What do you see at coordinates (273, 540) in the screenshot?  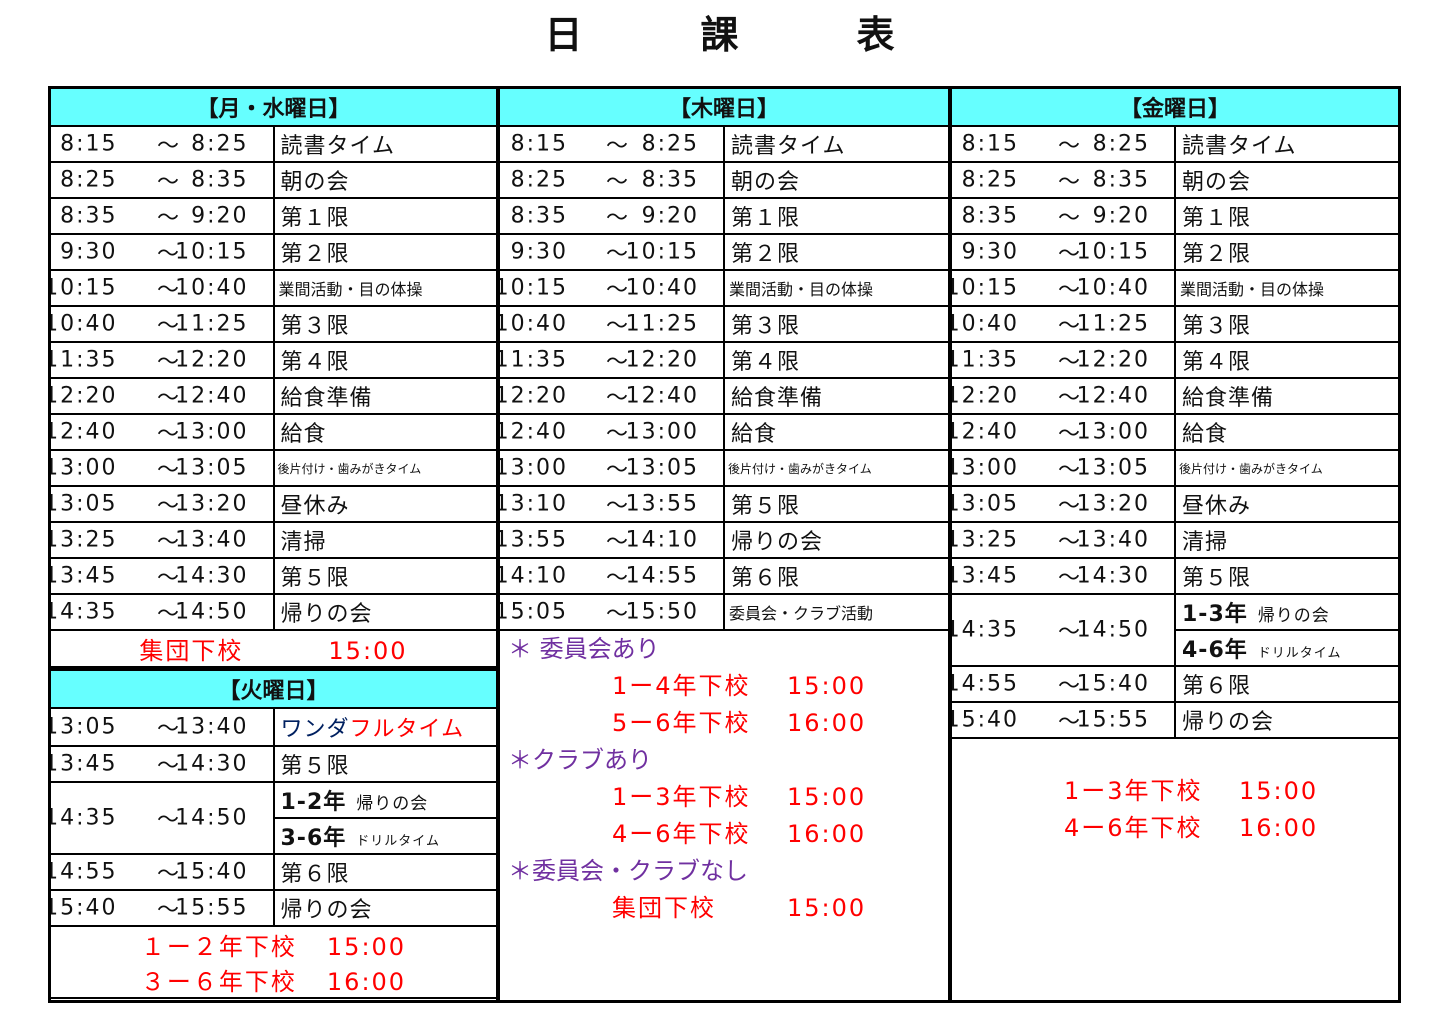 I see `table-row: 13:25 ～ 13:40 清掃` at bounding box center [273, 540].